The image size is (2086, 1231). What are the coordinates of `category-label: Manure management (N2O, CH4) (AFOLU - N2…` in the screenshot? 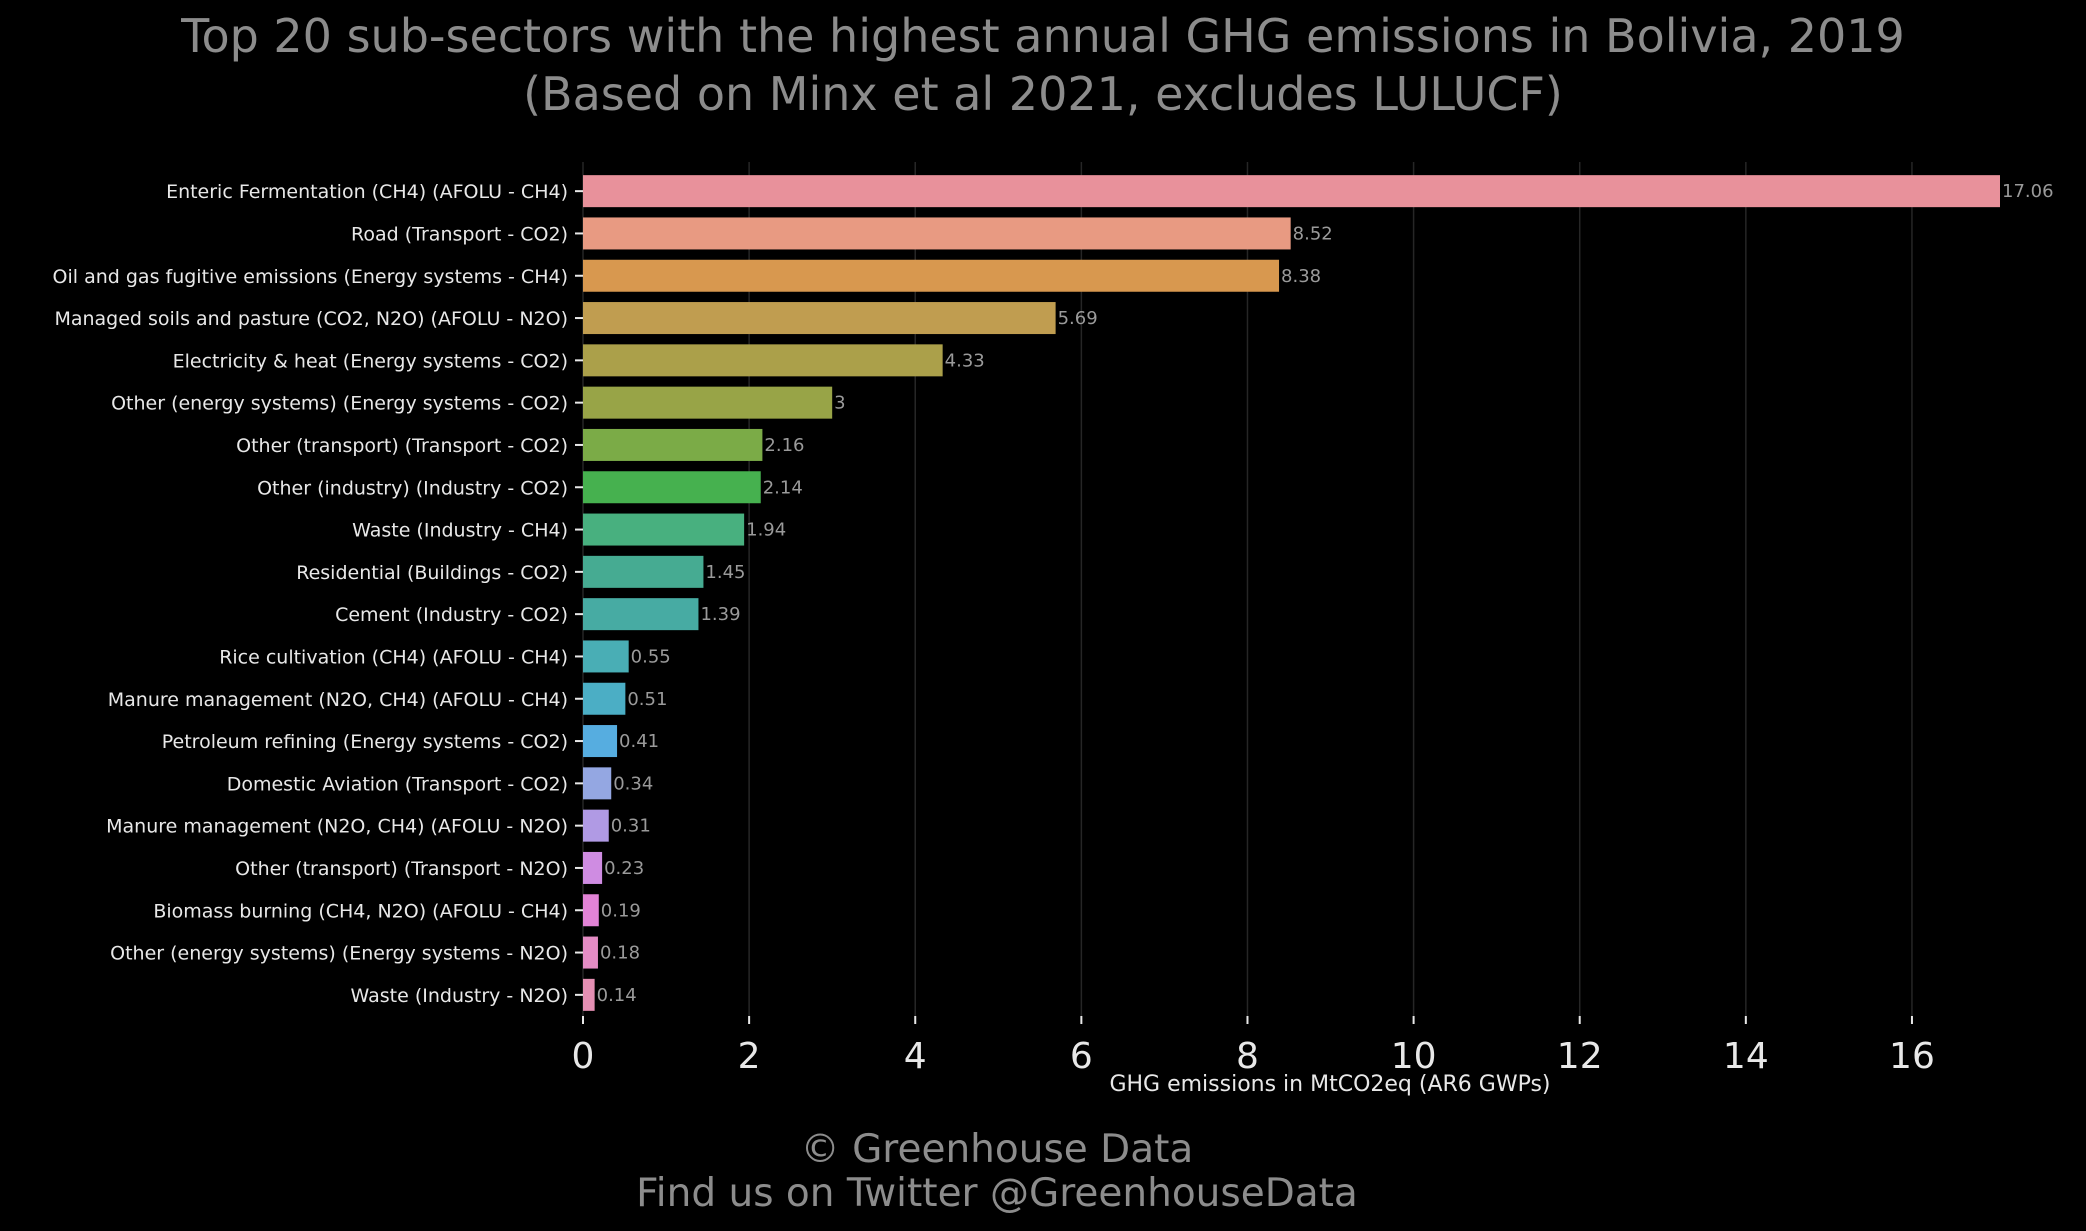 It's located at (337, 827).